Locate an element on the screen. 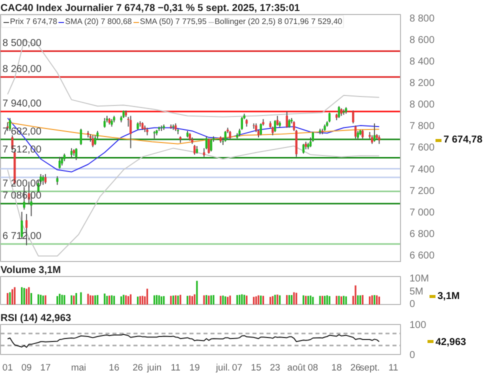 The image size is (500, 375). y-tick-label: 6 600 is located at coordinates (422, 256).